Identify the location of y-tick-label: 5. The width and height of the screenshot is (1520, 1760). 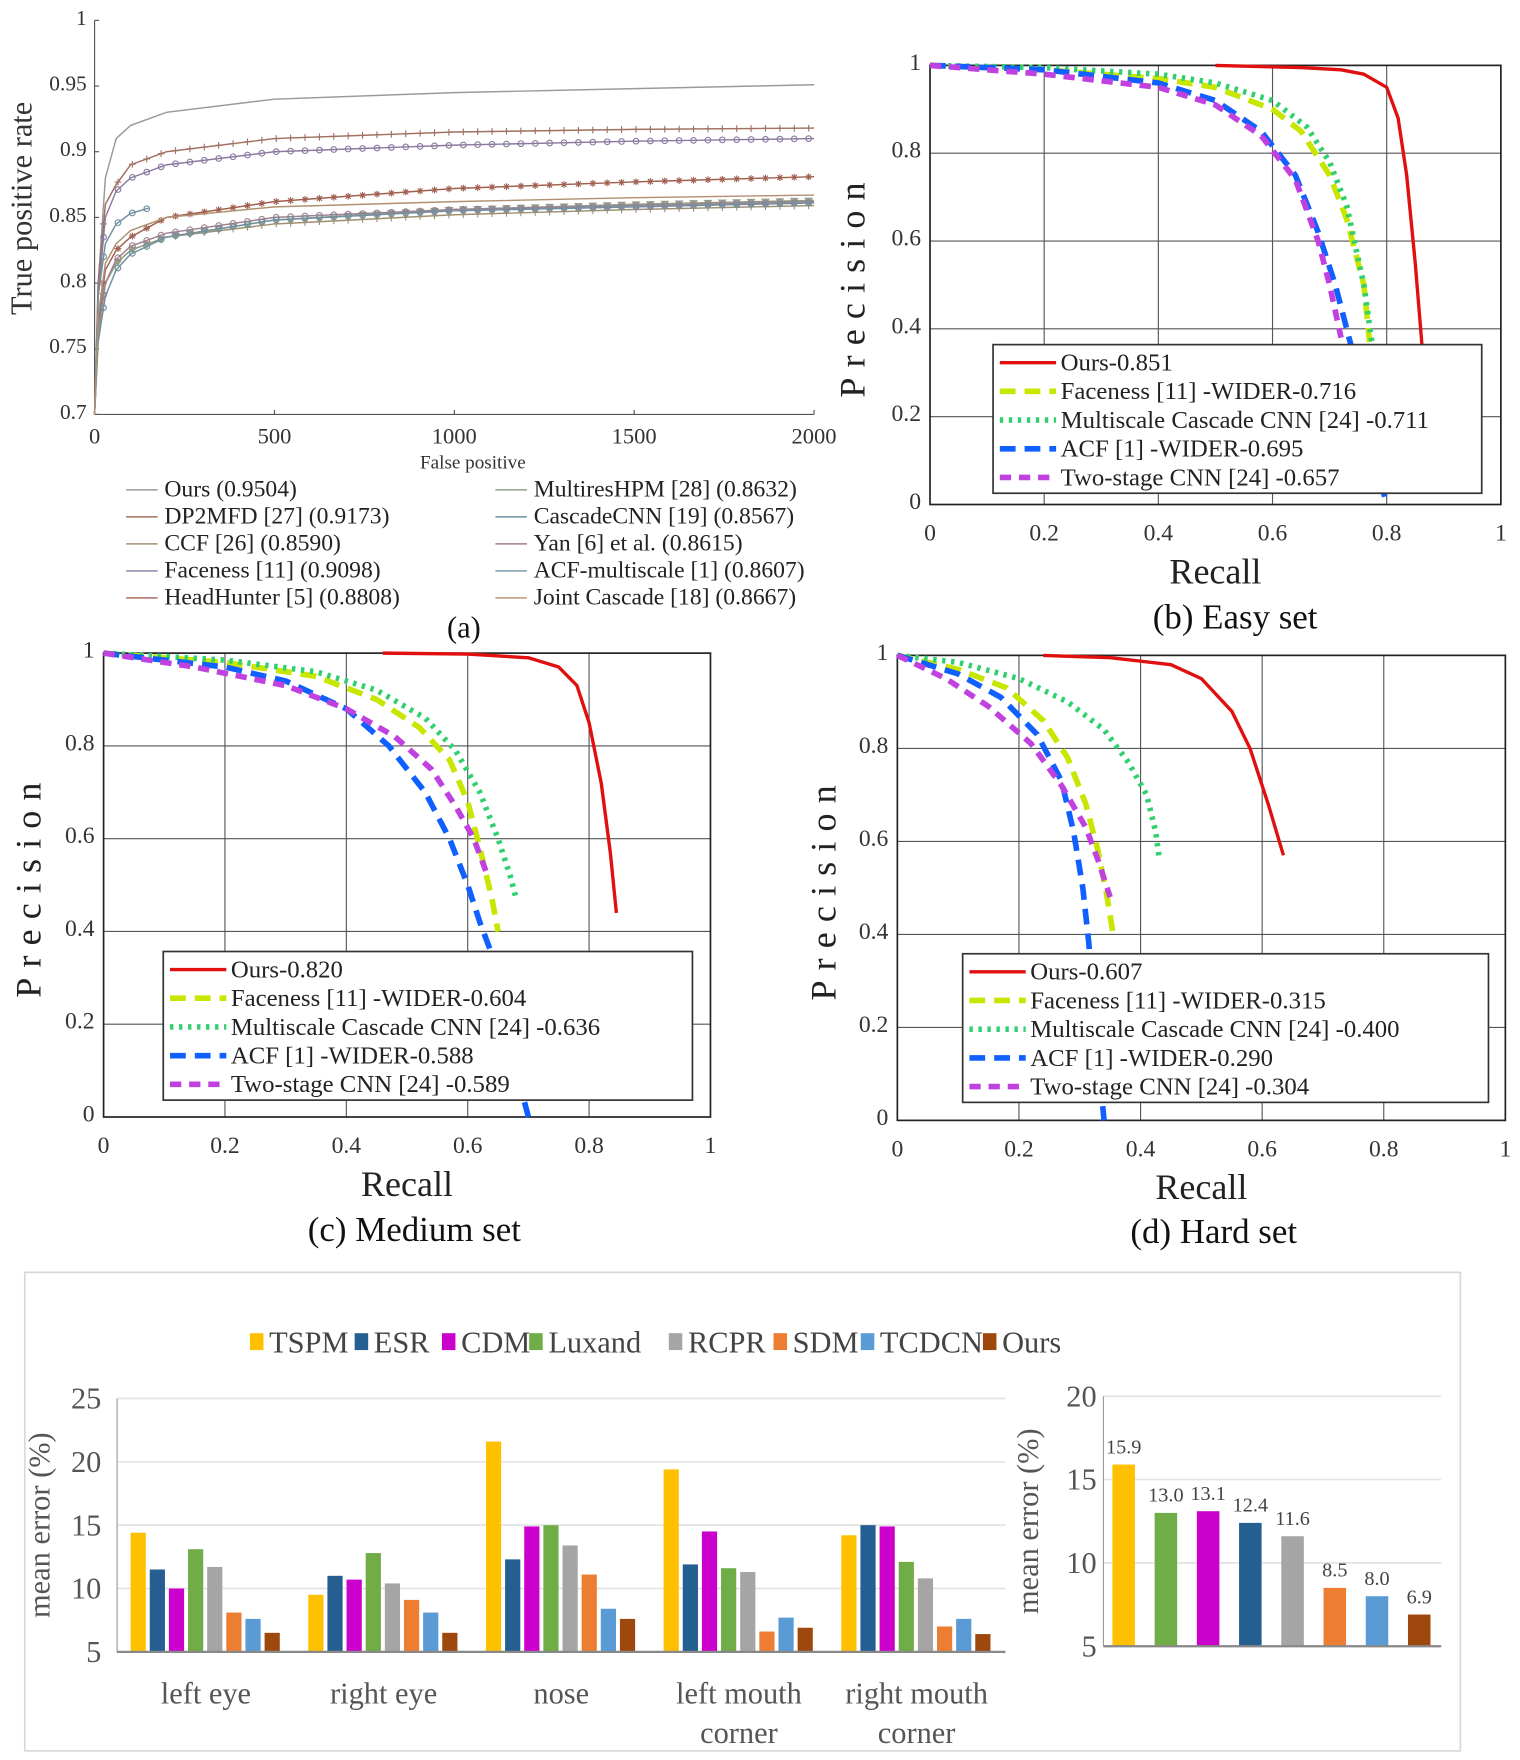
(93, 1652).